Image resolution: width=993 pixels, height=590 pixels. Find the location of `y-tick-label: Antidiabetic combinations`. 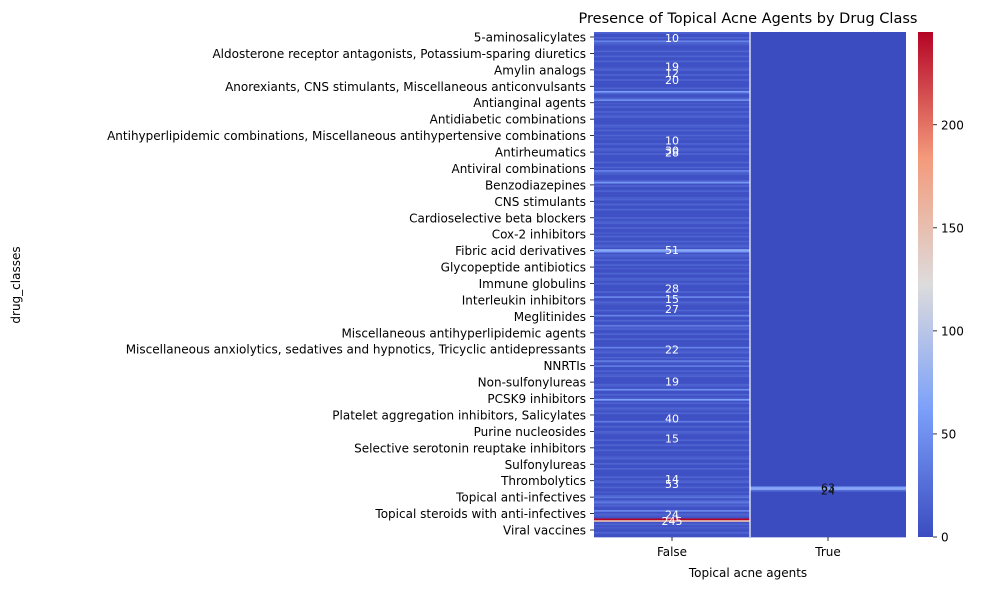

y-tick-label: Antidiabetic combinations is located at coordinates (508, 120).